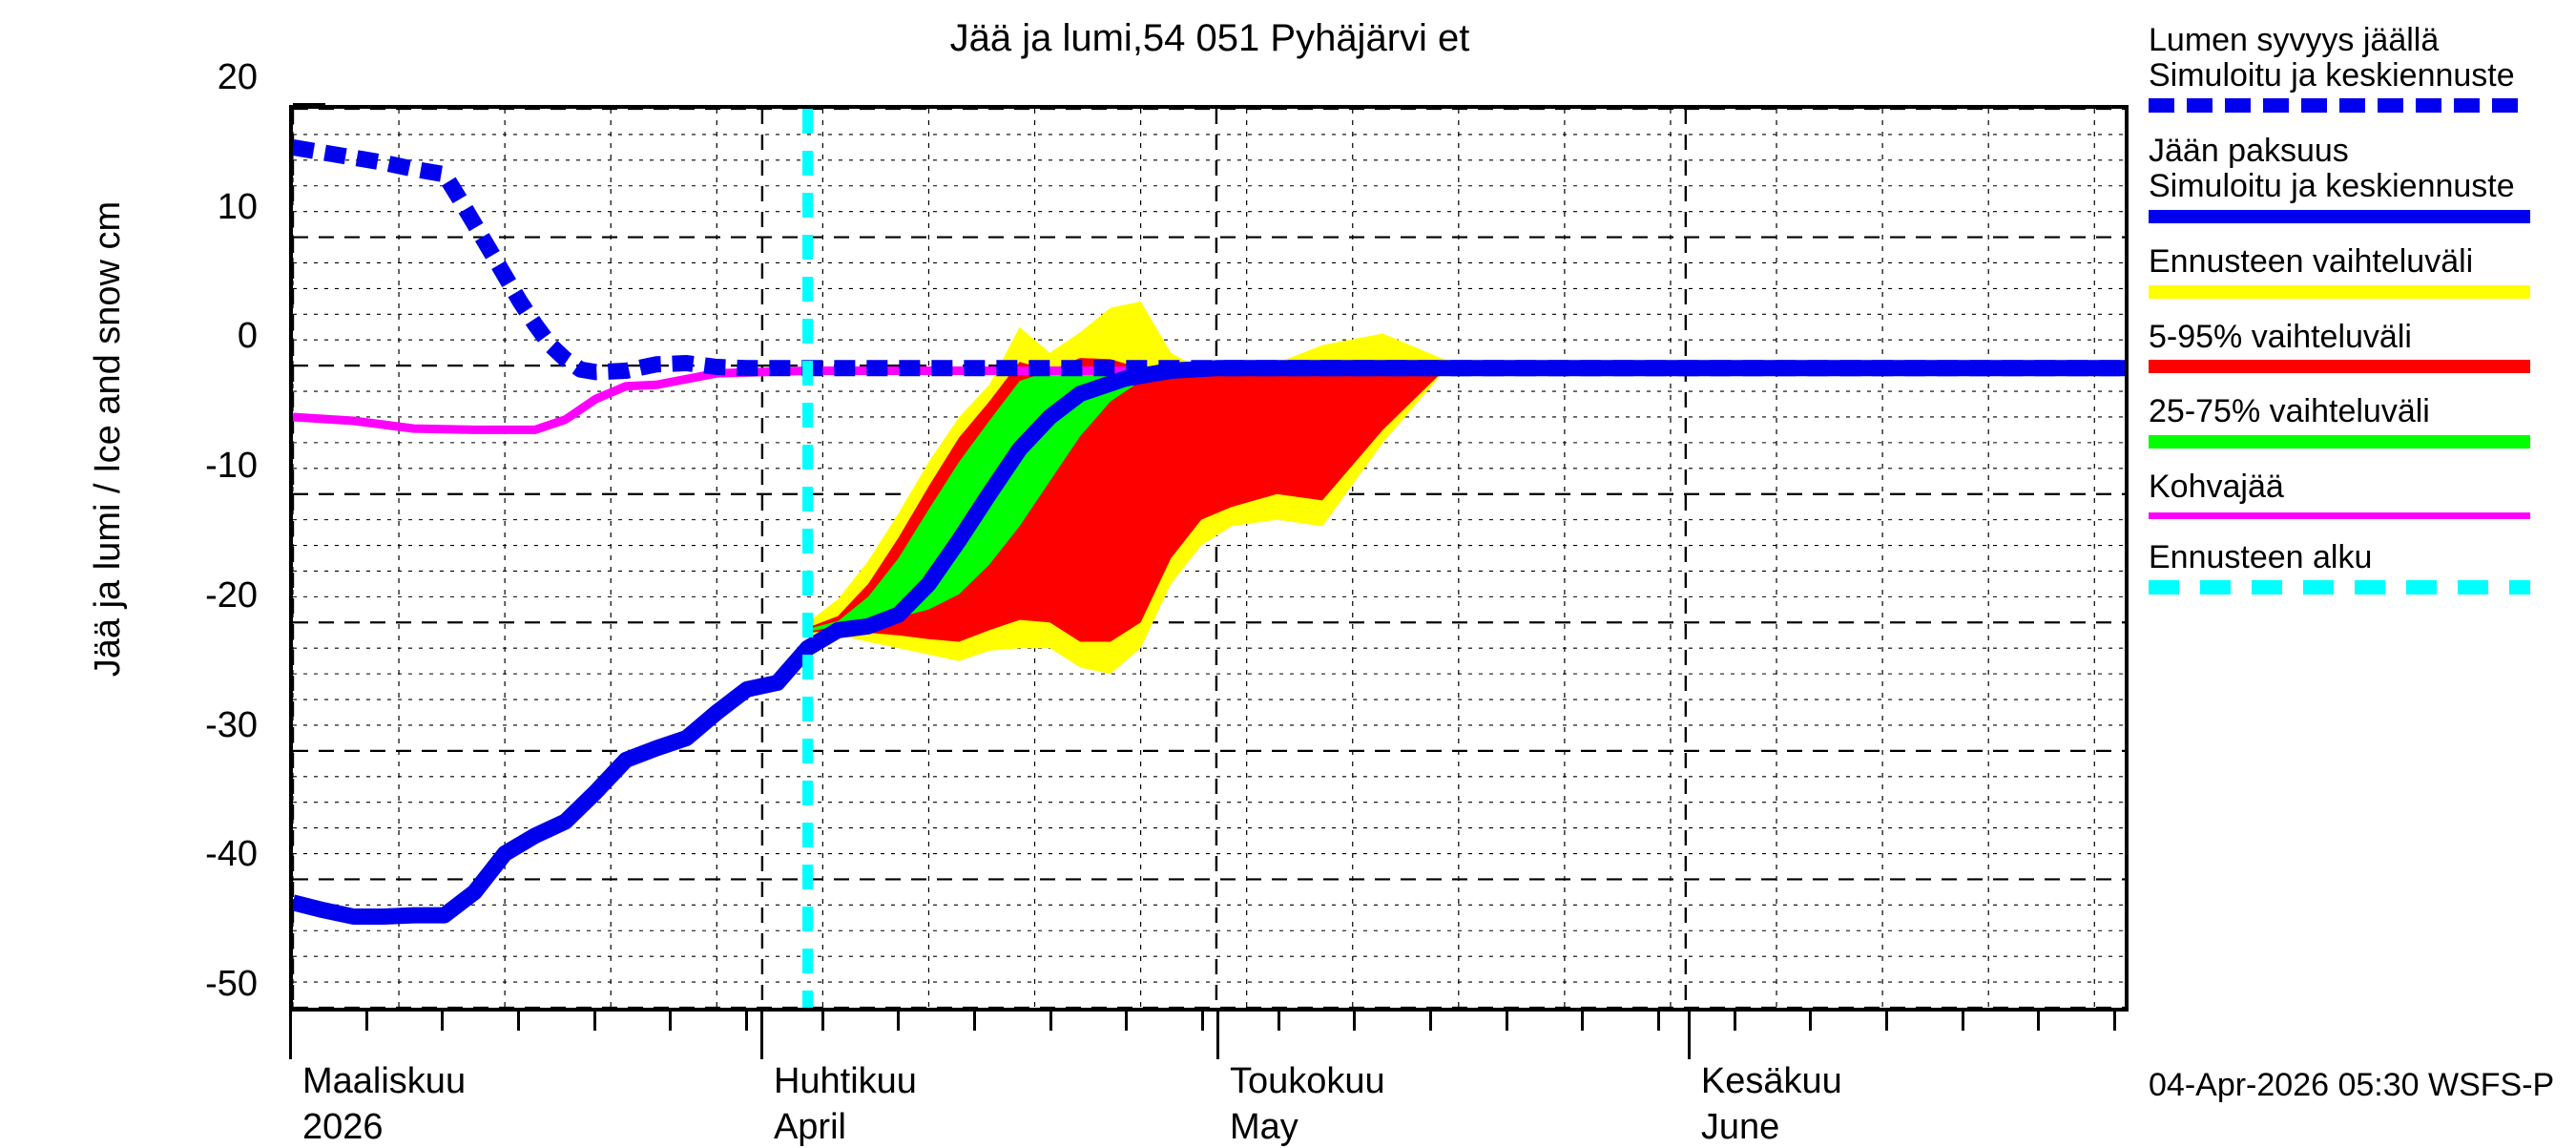  Describe the element at coordinates (108, 439) in the screenshot. I see `y-axis-label: Jää ja lumi / Ice and snow cm` at that location.